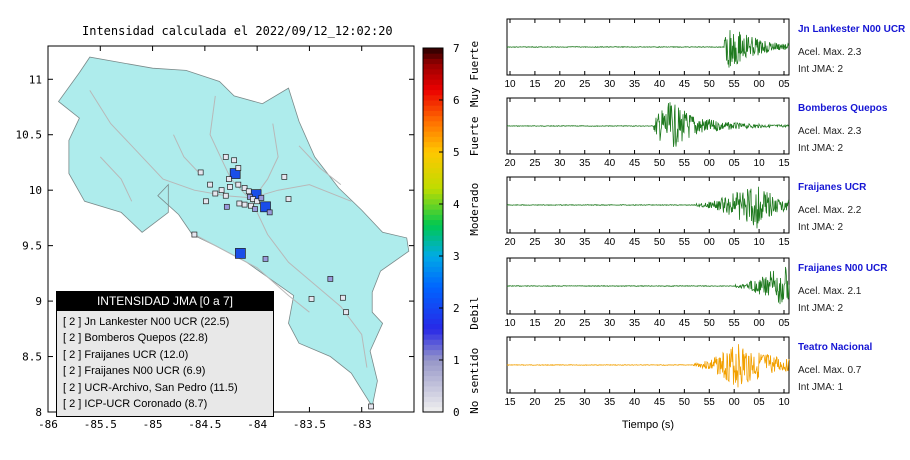  Describe the element at coordinates (852, 29) in the screenshot. I see `station-name: Jn Lankester N00 UCR` at that location.